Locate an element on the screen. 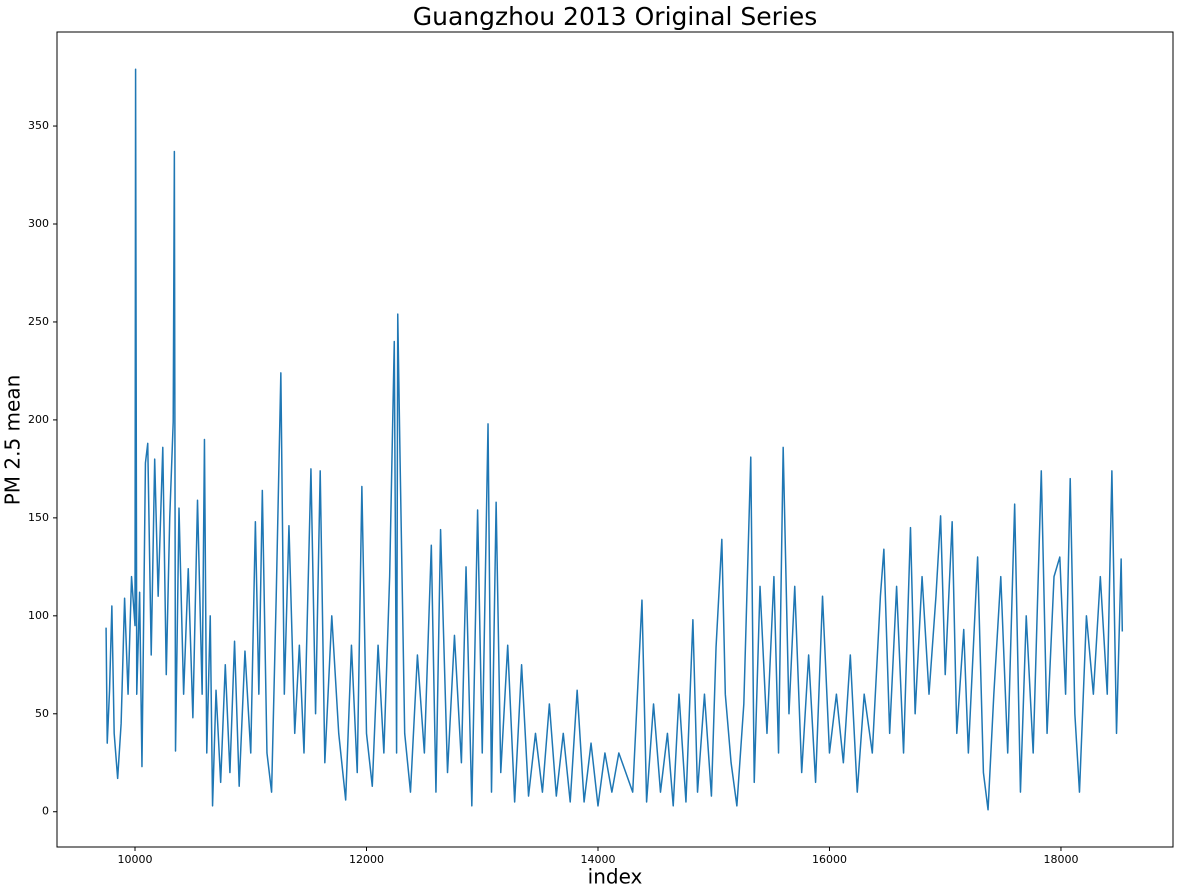  x-tick-label: 16000 is located at coordinates (829, 859).